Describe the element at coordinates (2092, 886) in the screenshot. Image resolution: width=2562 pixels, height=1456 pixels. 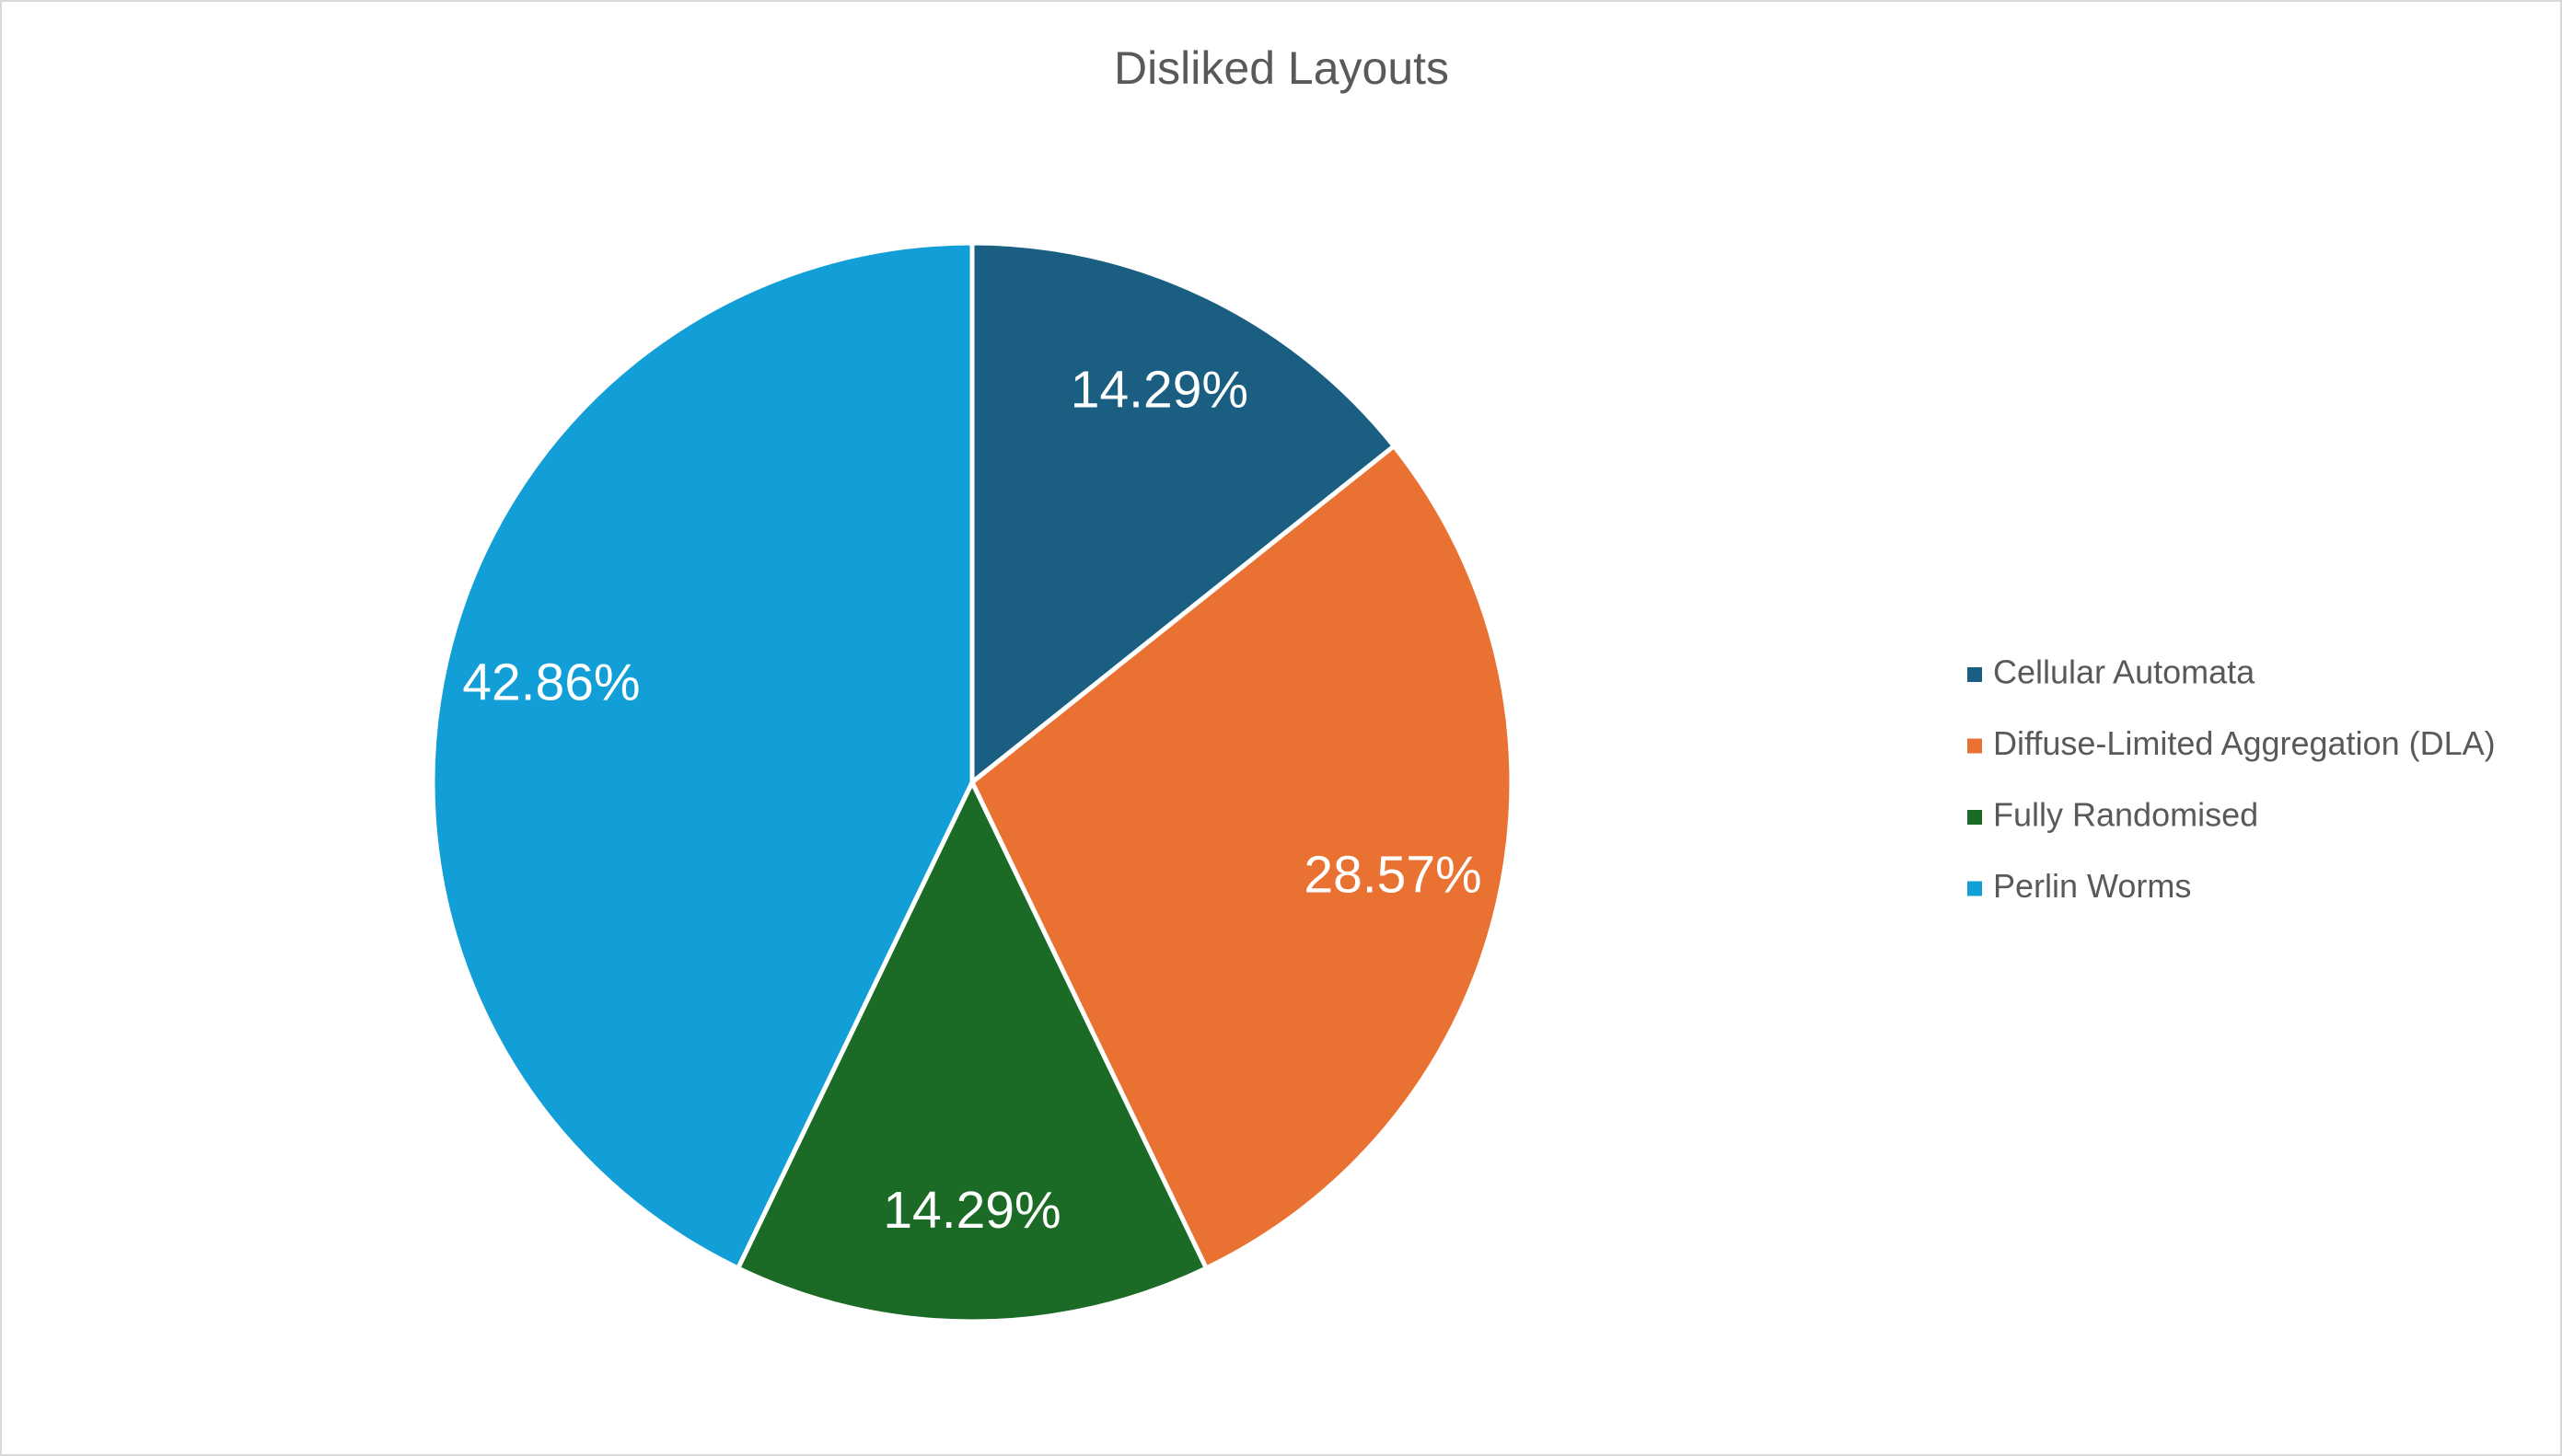
I see `legend-label: Perlin Worms` at that location.